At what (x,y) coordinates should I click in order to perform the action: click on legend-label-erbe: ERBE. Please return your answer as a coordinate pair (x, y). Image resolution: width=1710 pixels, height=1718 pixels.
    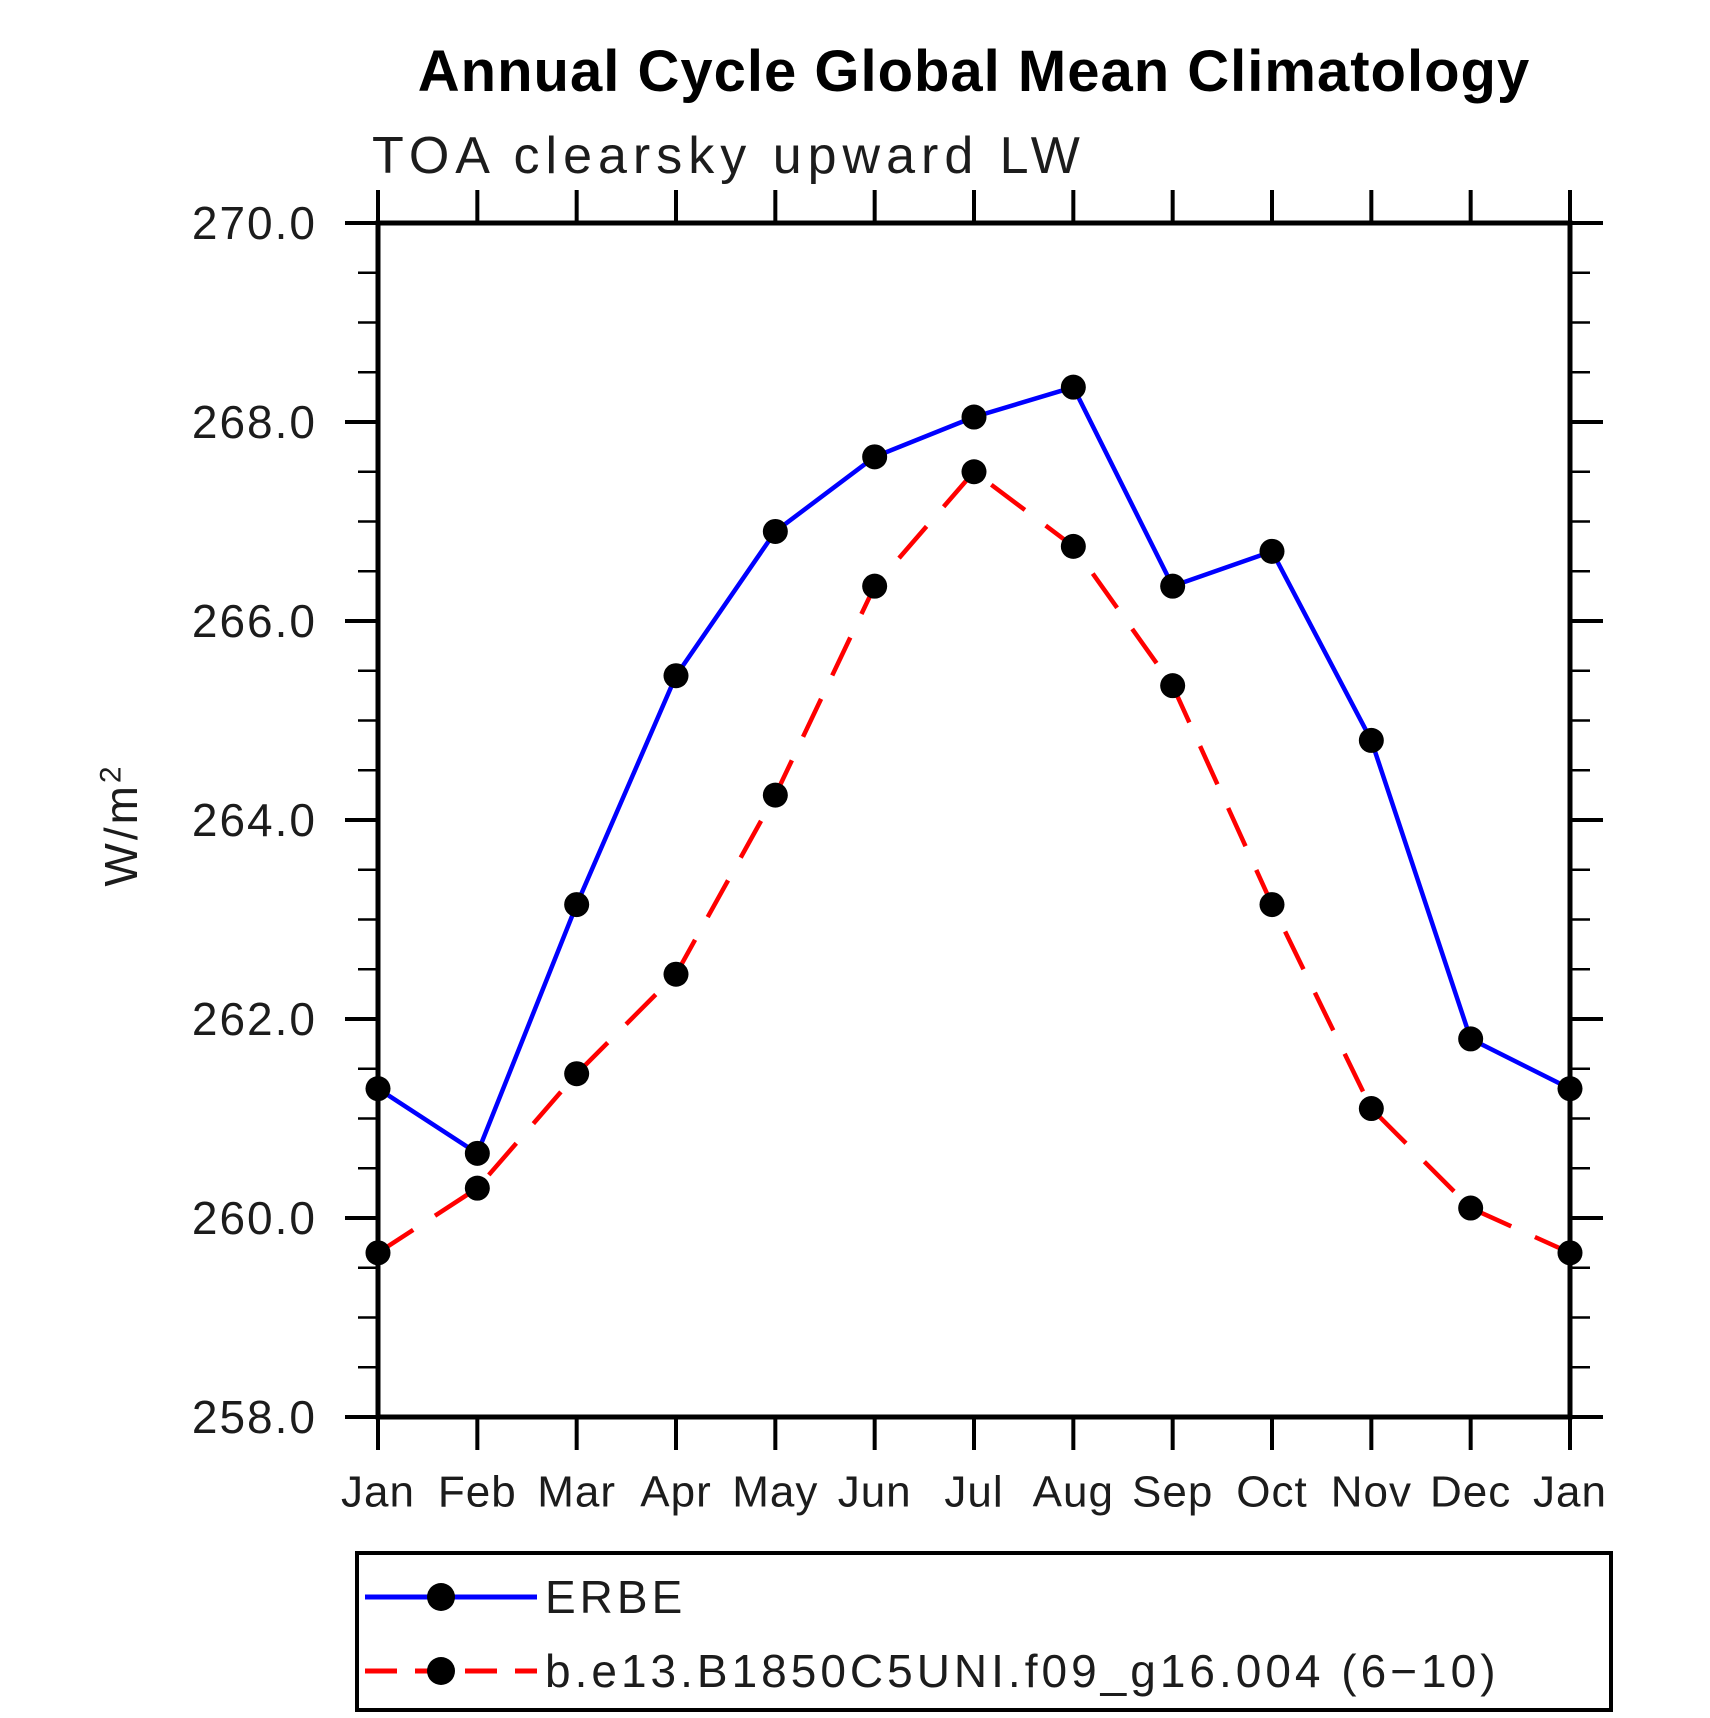
    Looking at the image, I should click on (616, 1597).